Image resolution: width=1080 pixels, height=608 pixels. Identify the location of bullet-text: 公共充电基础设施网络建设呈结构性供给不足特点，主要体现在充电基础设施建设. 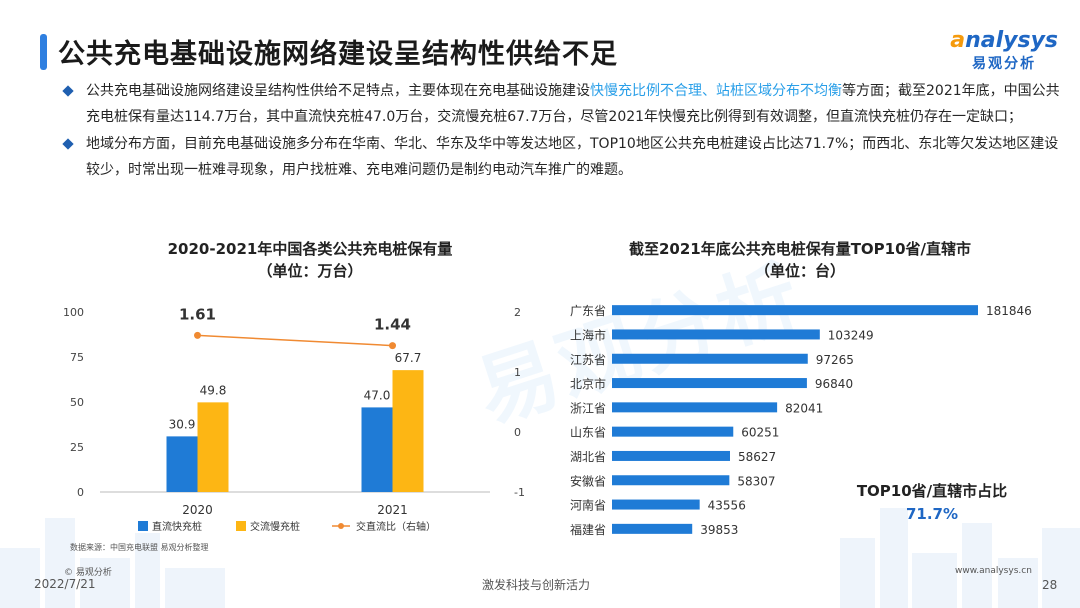
(338, 91).